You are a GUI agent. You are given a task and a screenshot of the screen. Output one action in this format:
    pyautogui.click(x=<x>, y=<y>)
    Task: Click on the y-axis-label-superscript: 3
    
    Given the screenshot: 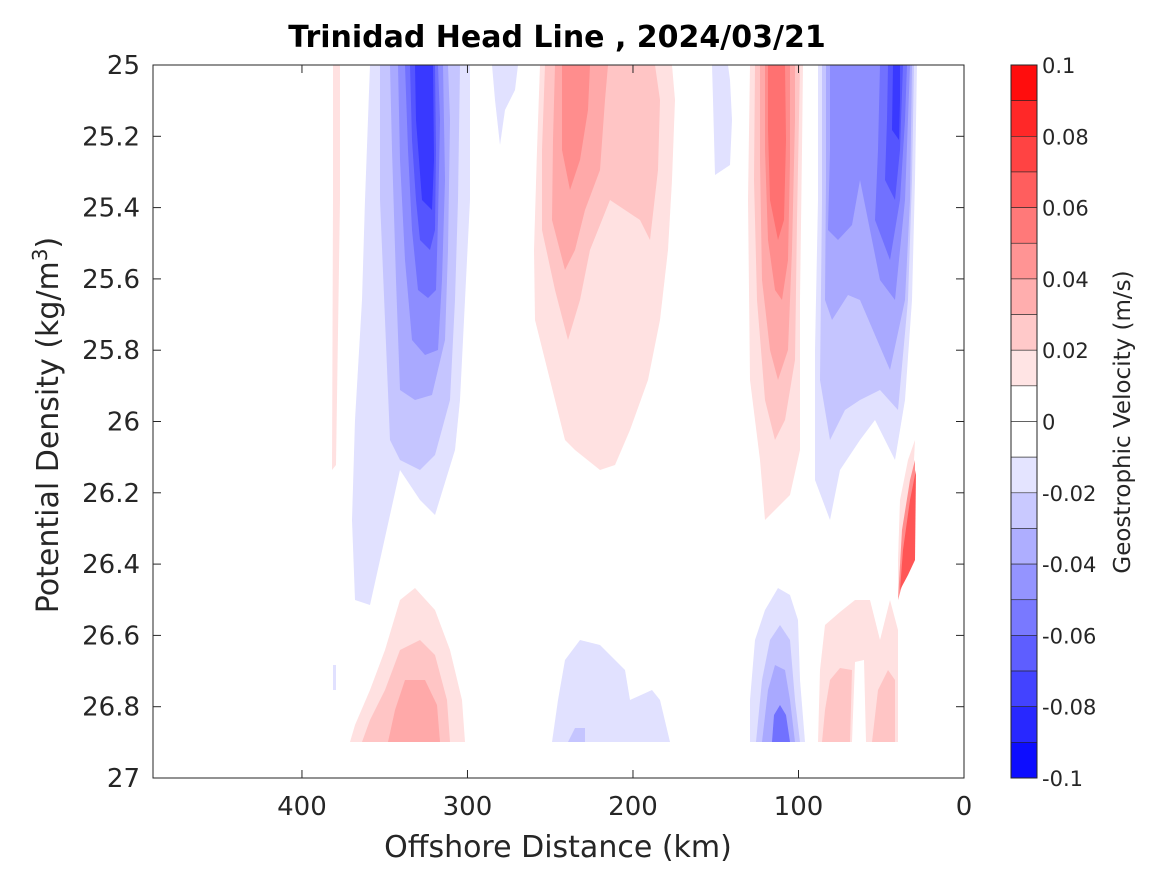 What is the action you would take?
    pyautogui.click(x=40, y=254)
    